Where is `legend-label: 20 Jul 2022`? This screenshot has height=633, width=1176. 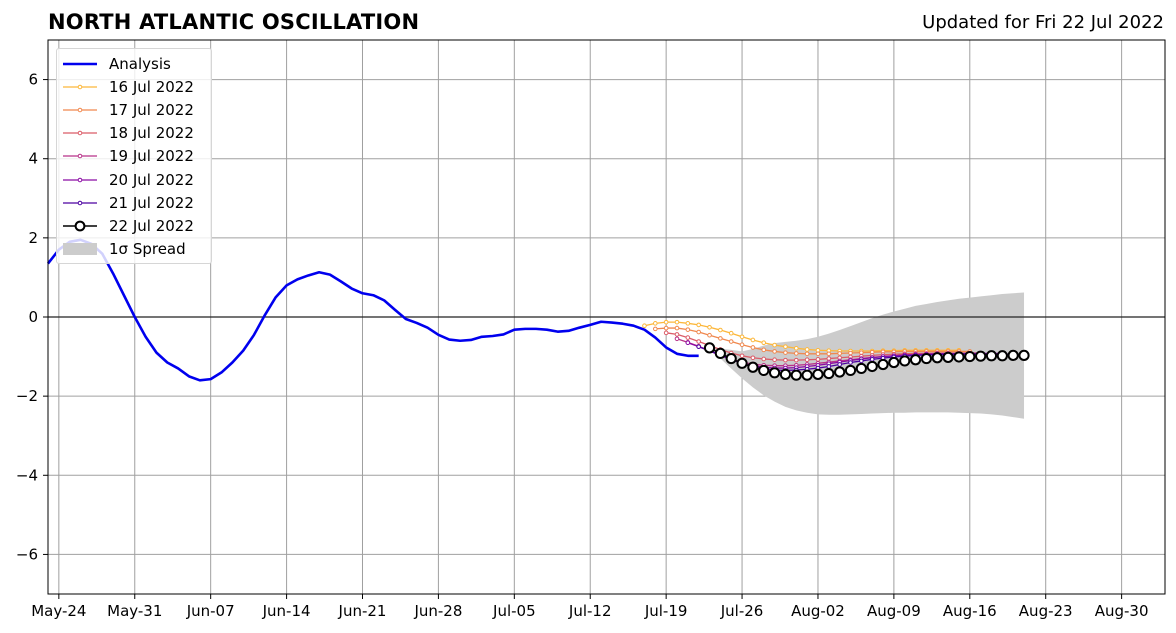 legend-label: 20 Jul 2022 is located at coordinates (151, 179).